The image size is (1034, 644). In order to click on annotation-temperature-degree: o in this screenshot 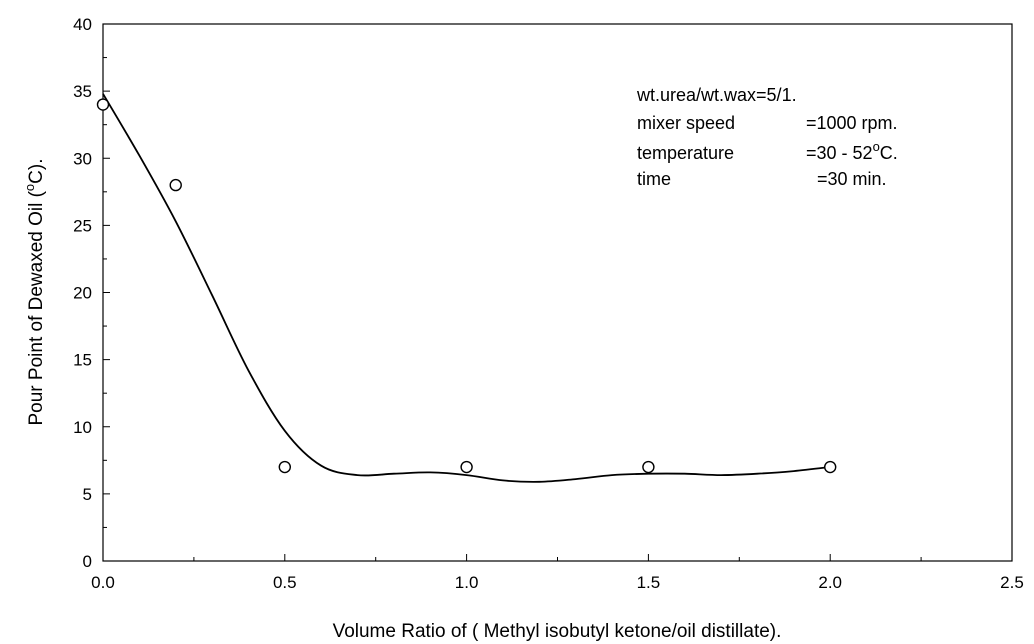, I will do `click(876, 146)`.